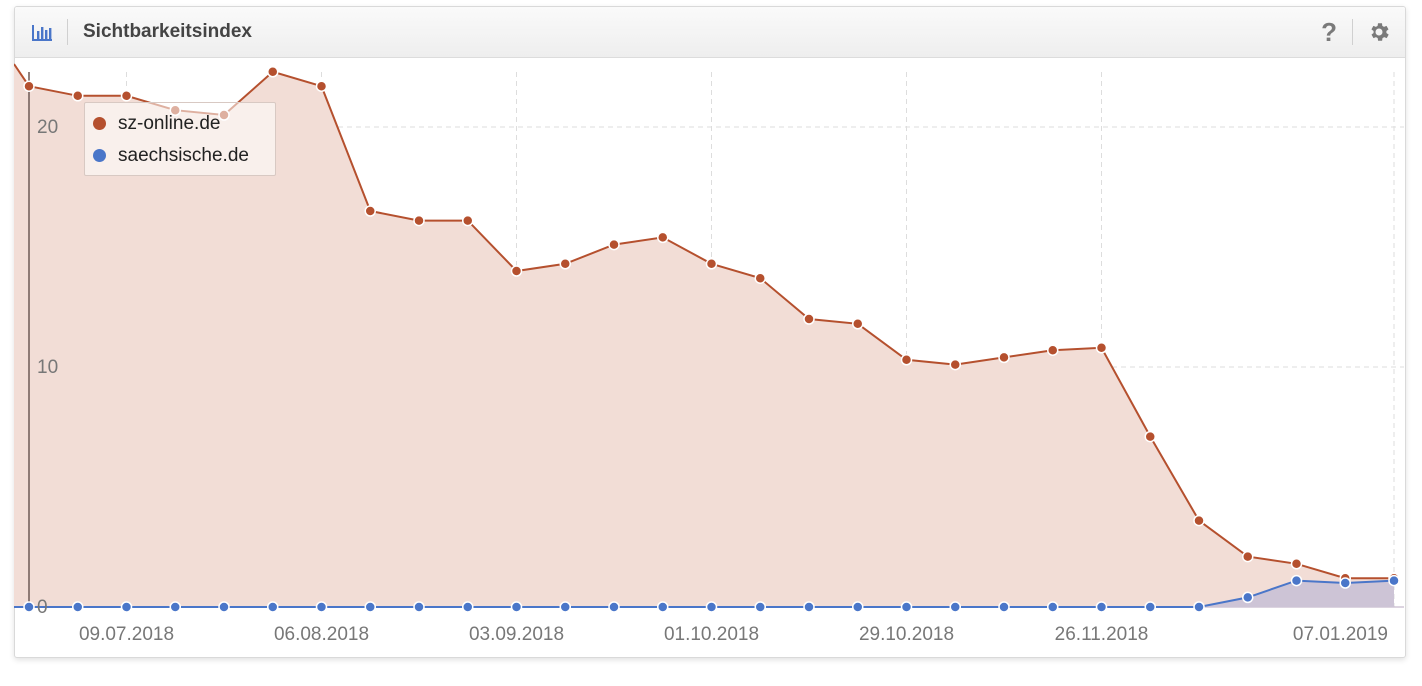  What do you see at coordinates (1379, 32) in the screenshot?
I see `gear-icon` at bounding box center [1379, 32].